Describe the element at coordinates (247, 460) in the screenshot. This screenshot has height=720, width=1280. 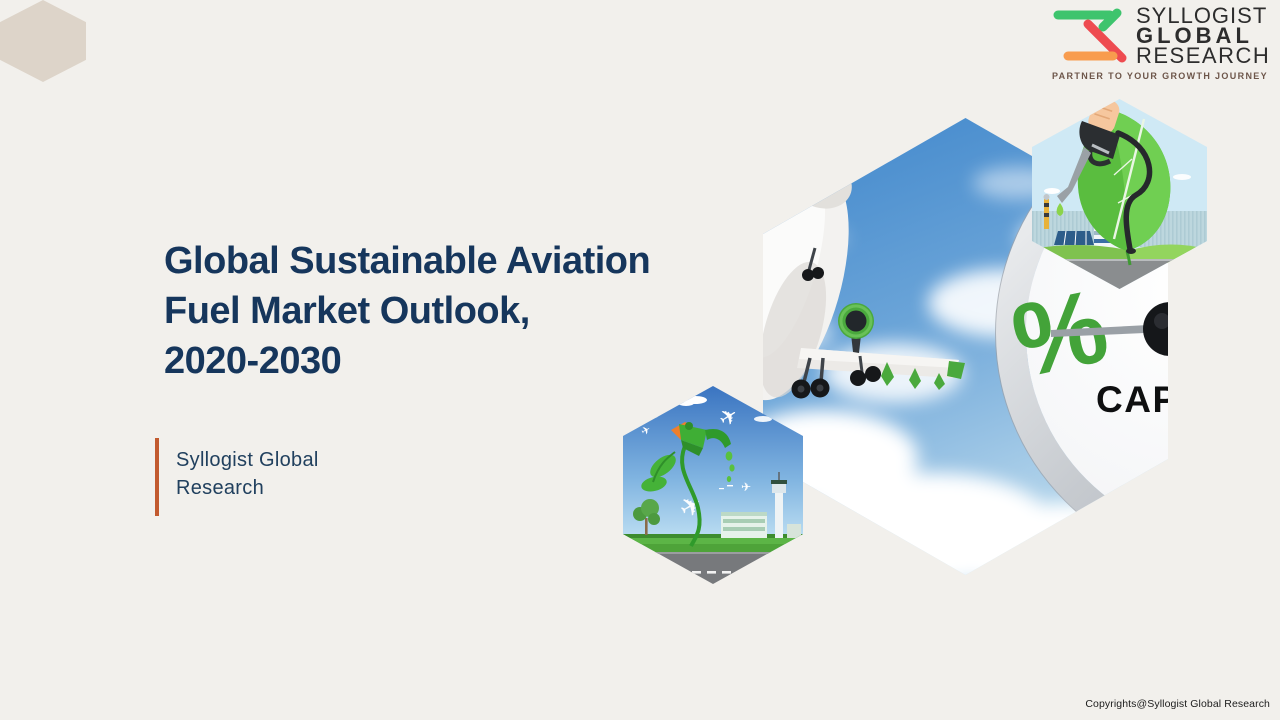
I see `subtitle-line-1: Syllogist Global` at that location.